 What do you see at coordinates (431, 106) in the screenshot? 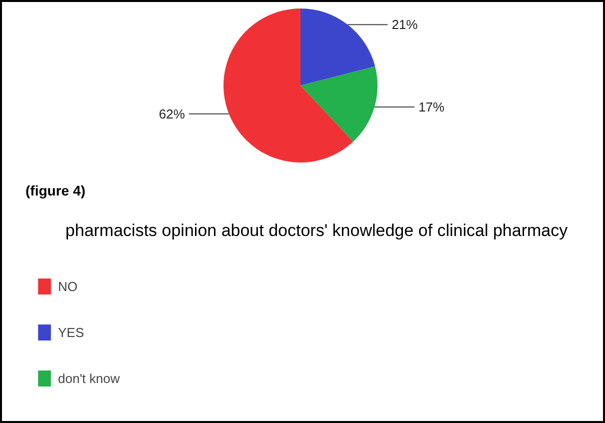
I see `data-label: 17%` at bounding box center [431, 106].